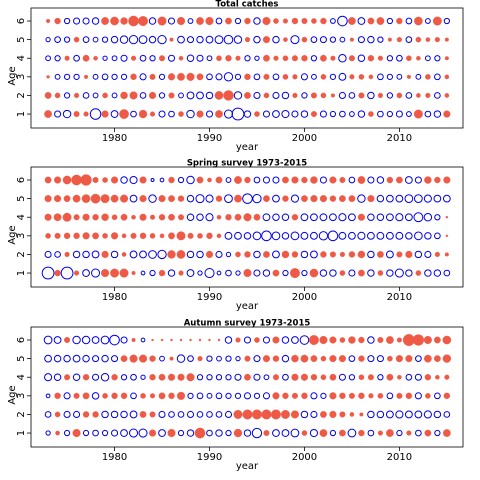 The width and height of the screenshot is (480, 480). Describe the element at coordinates (247, 164) in the screenshot. I see `panel-title: Spring survey 1973-2015` at that location.